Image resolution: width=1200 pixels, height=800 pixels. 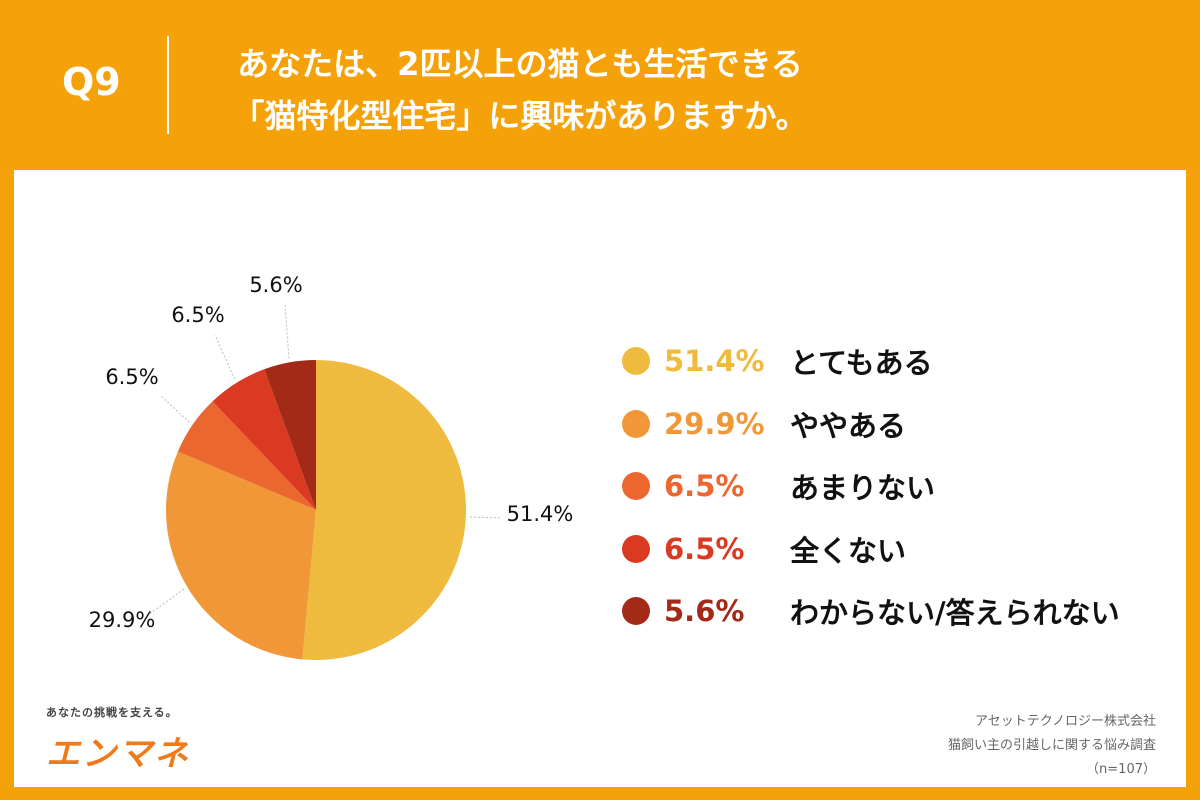 What do you see at coordinates (168, 85) in the screenshot?
I see `header-divider` at bounding box center [168, 85].